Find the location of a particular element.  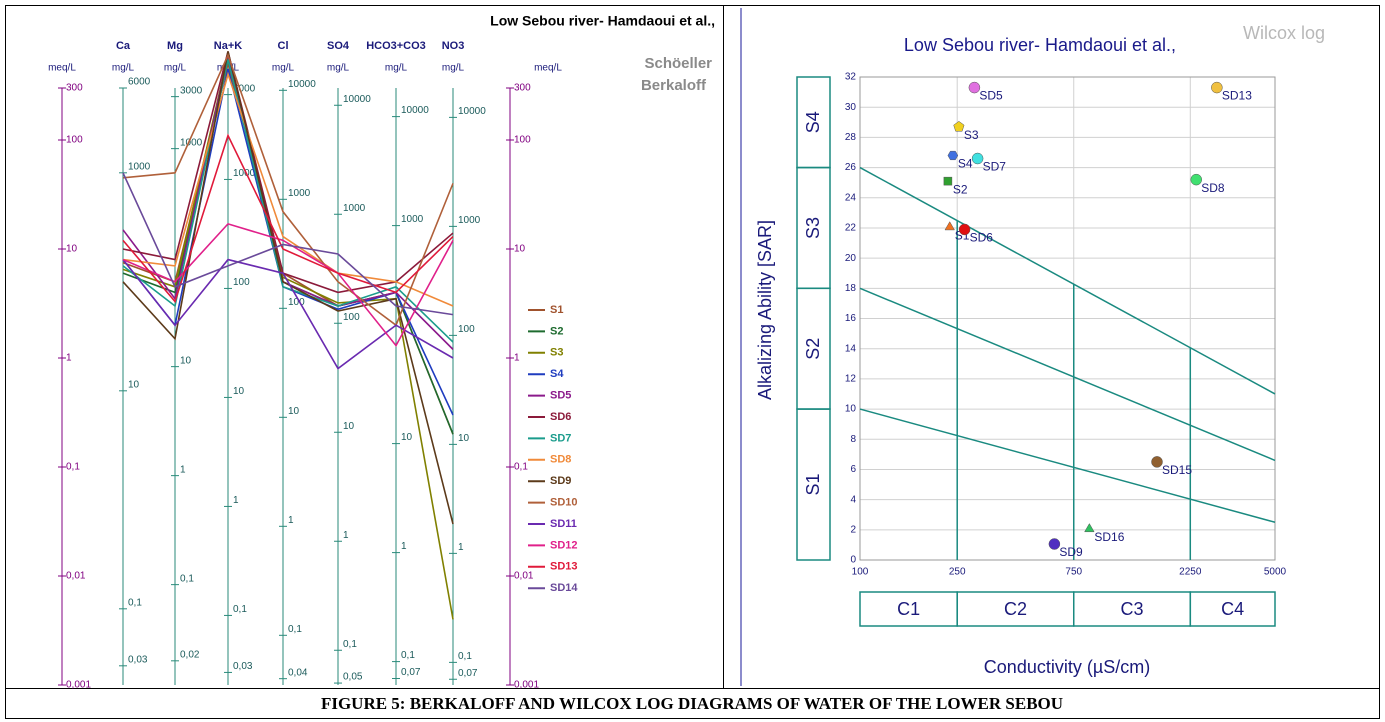

right-chart-title: Low Sebou river- Hamdaoui et al., is located at coordinates (1040, 45).